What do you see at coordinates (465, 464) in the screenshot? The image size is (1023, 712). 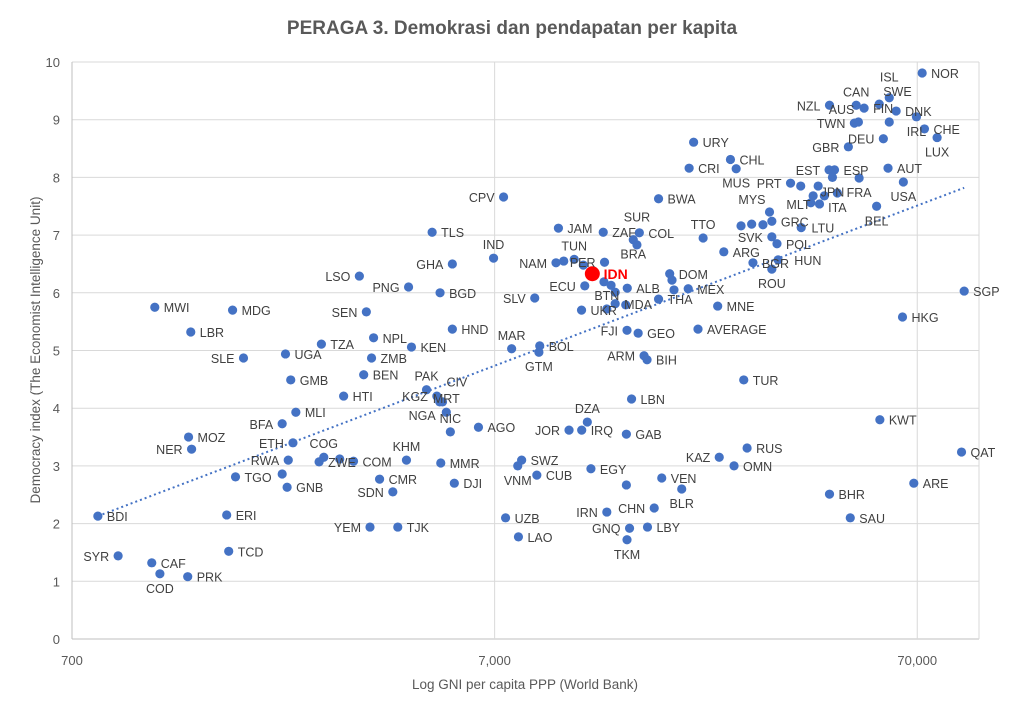 I see `data-label: MMR` at bounding box center [465, 464].